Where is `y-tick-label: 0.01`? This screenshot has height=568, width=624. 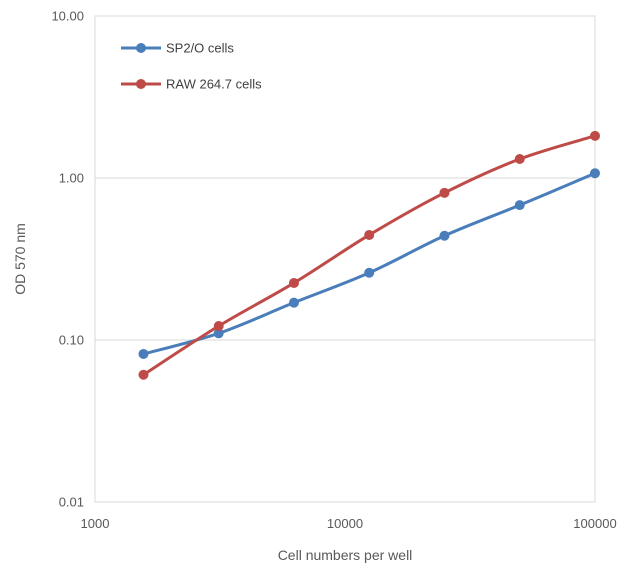
y-tick-label: 0.01 is located at coordinates (71, 502).